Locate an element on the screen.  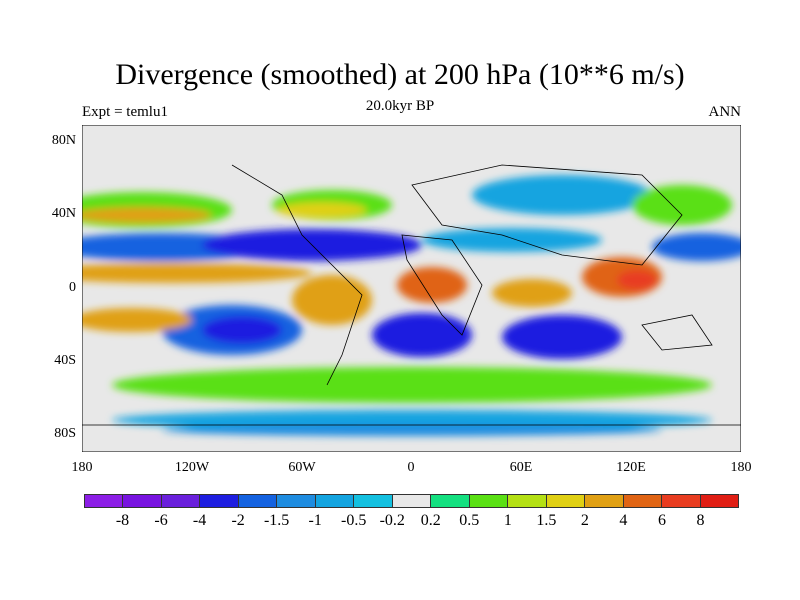
lat-label: 40S is located at coordinates (65, 360).